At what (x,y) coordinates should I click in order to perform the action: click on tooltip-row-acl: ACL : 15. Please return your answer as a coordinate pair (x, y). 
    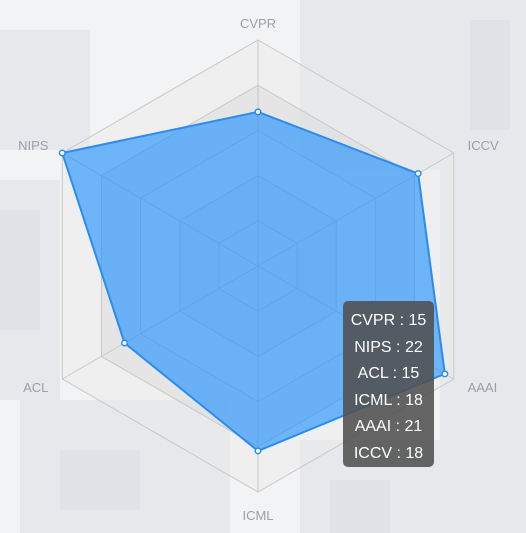
    Looking at the image, I should click on (388, 373).